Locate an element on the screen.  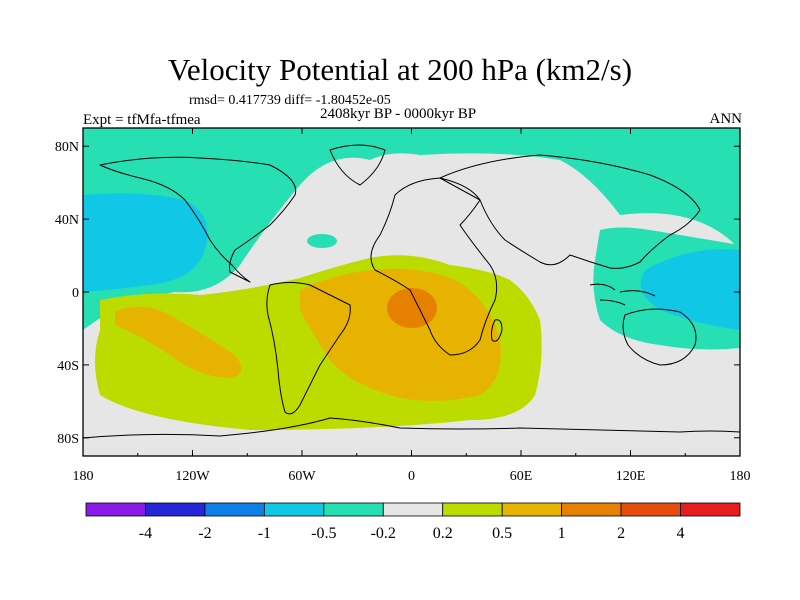
colorbar-label: -4 is located at coordinates (145, 533).